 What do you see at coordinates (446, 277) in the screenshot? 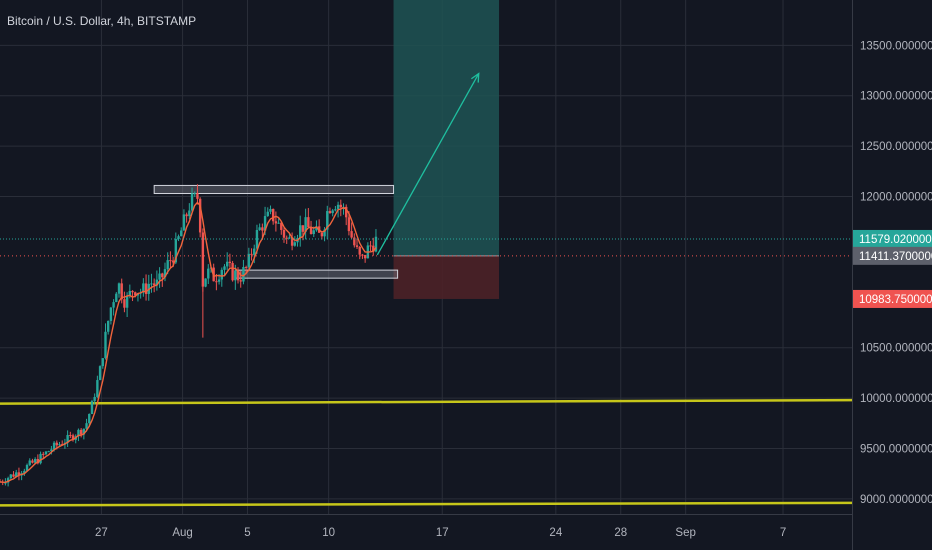
I see `stop-zone` at bounding box center [446, 277].